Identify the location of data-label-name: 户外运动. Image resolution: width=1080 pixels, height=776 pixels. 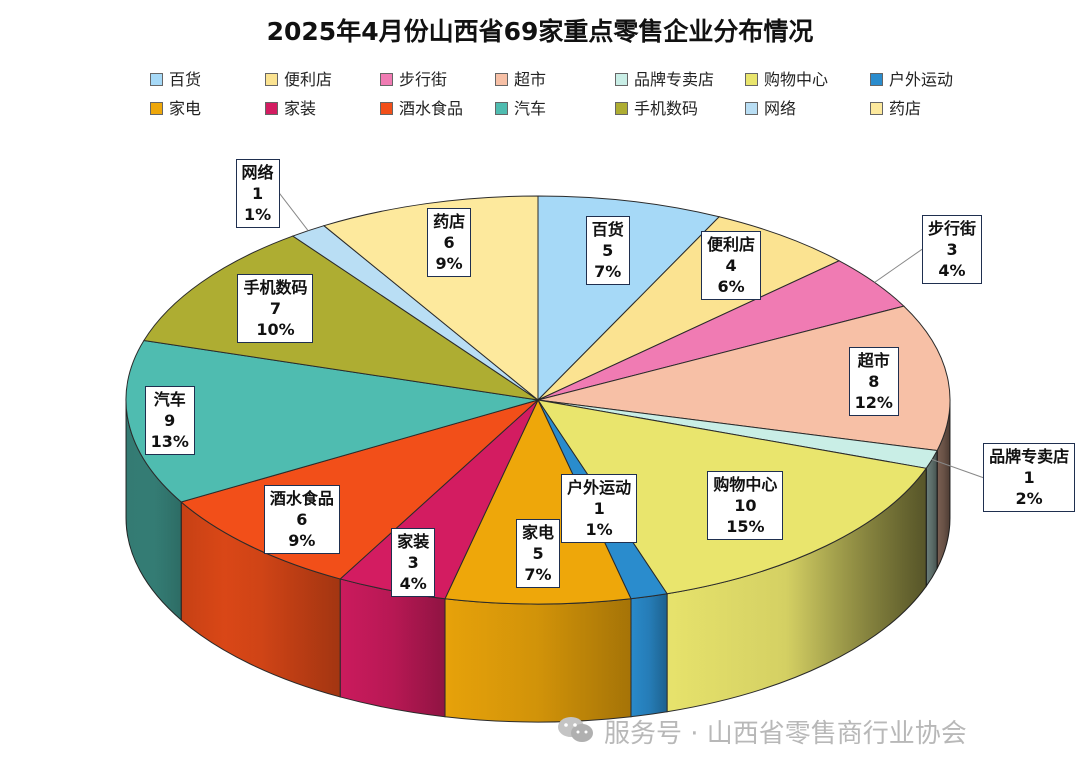
(599, 487).